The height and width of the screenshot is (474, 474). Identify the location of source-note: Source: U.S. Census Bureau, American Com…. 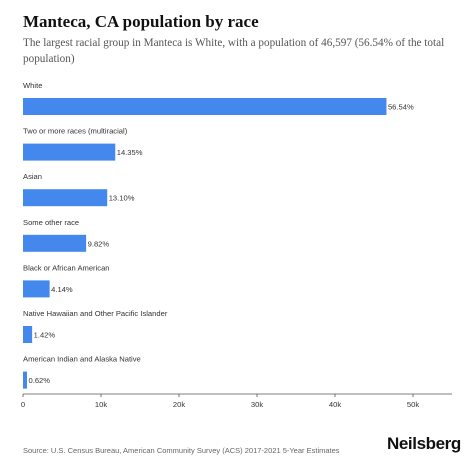
(181, 450).